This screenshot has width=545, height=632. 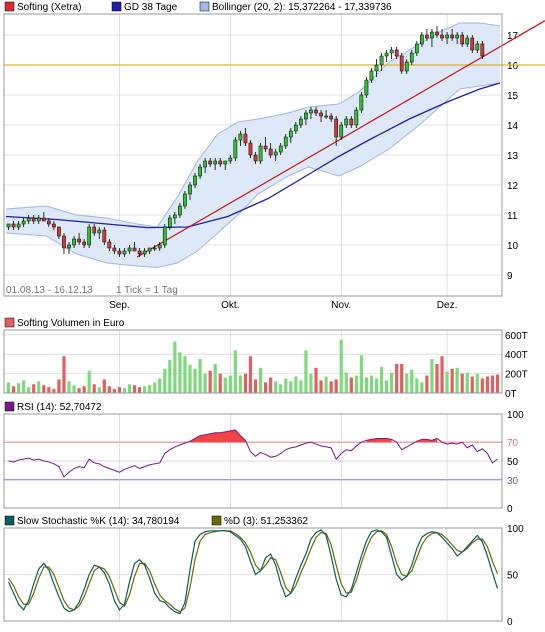 I want to click on volume-panel: 0T 200T 400T 600T, so click(x=265, y=364).